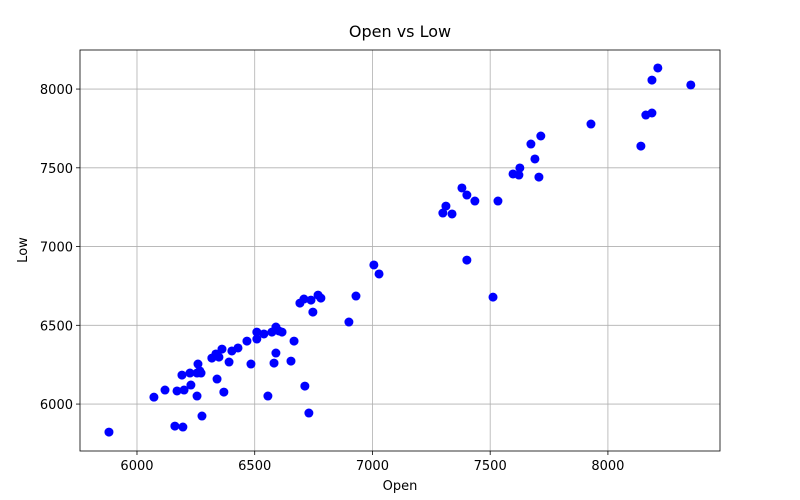 This screenshot has width=800, height=500. Describe the element at coordinates (56, 326) in the screenshot. I see `y-tick-label: 6500` at that location.